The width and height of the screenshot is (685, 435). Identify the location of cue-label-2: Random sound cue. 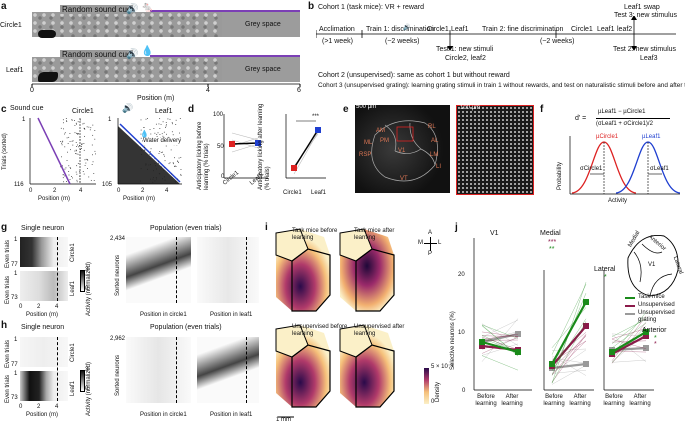
(97, 54).